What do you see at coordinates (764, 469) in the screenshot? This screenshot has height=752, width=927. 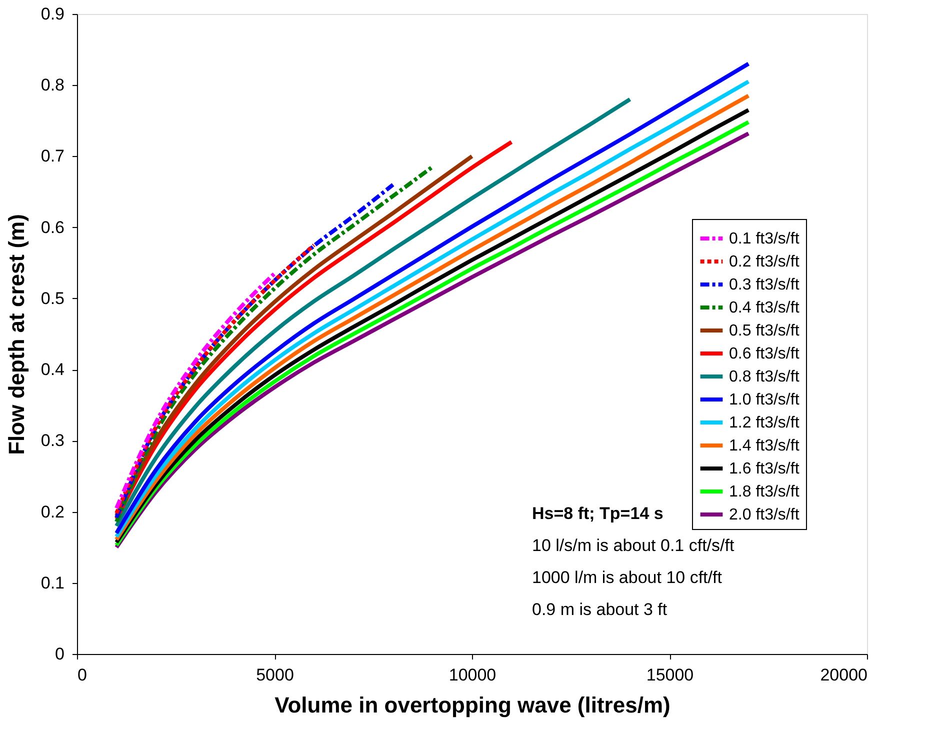 I see `legend-label: 1.6 ft3/s/ft` at bounding box center [764, 469].